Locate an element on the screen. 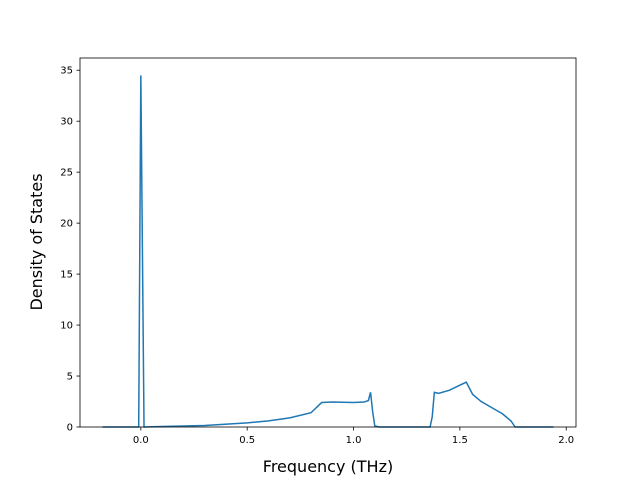  y-axis-label: Density of States is located at coordinates (36, 241).